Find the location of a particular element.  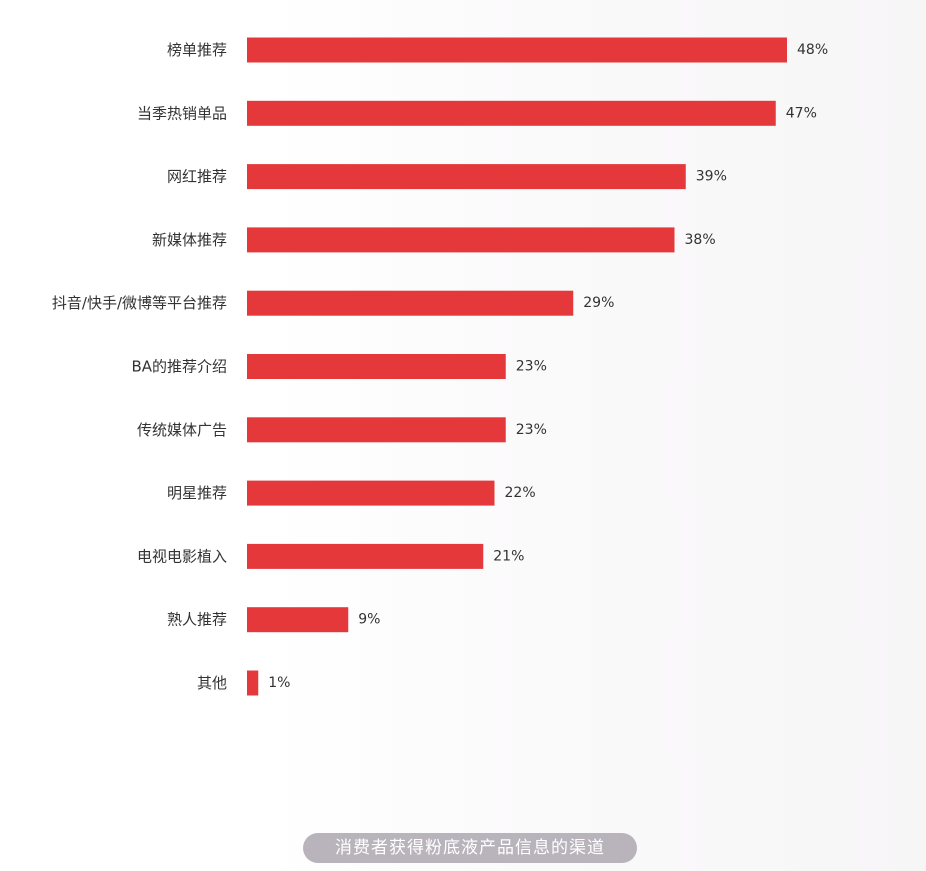

category-label: 榜单推荐 is located at coordinates (197, 50).